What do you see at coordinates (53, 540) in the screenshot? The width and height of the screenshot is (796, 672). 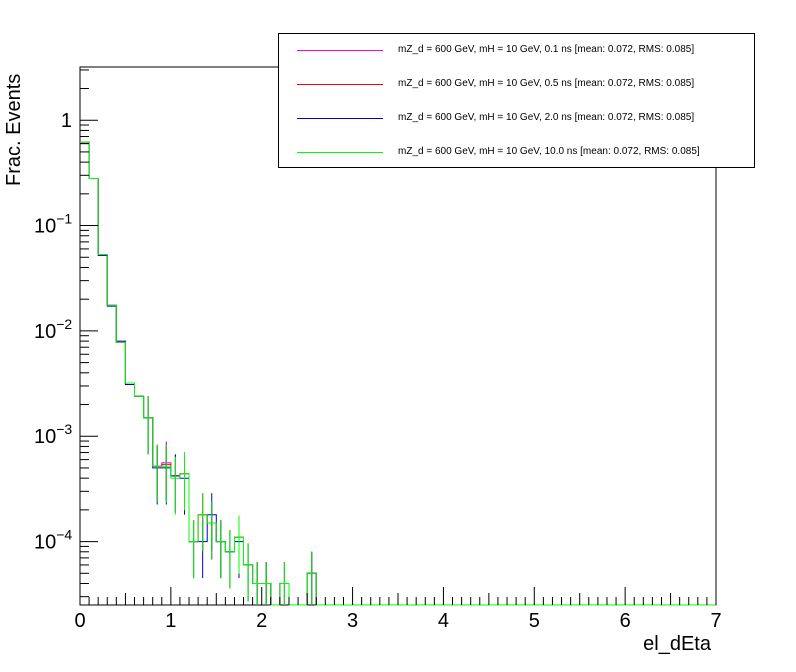 I see `y-tick-label: 10⁻⁴` at bounding box center [53, 540].